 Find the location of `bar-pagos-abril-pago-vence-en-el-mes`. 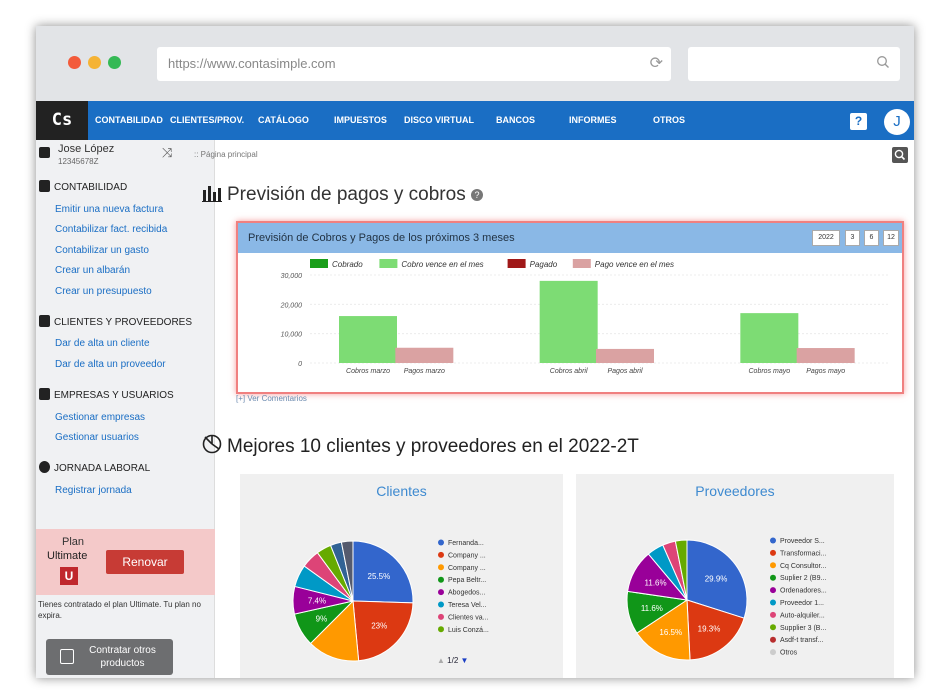

bar-pagos-abril-pago-vence-en-el-mes is located at coordinates (625, 355).